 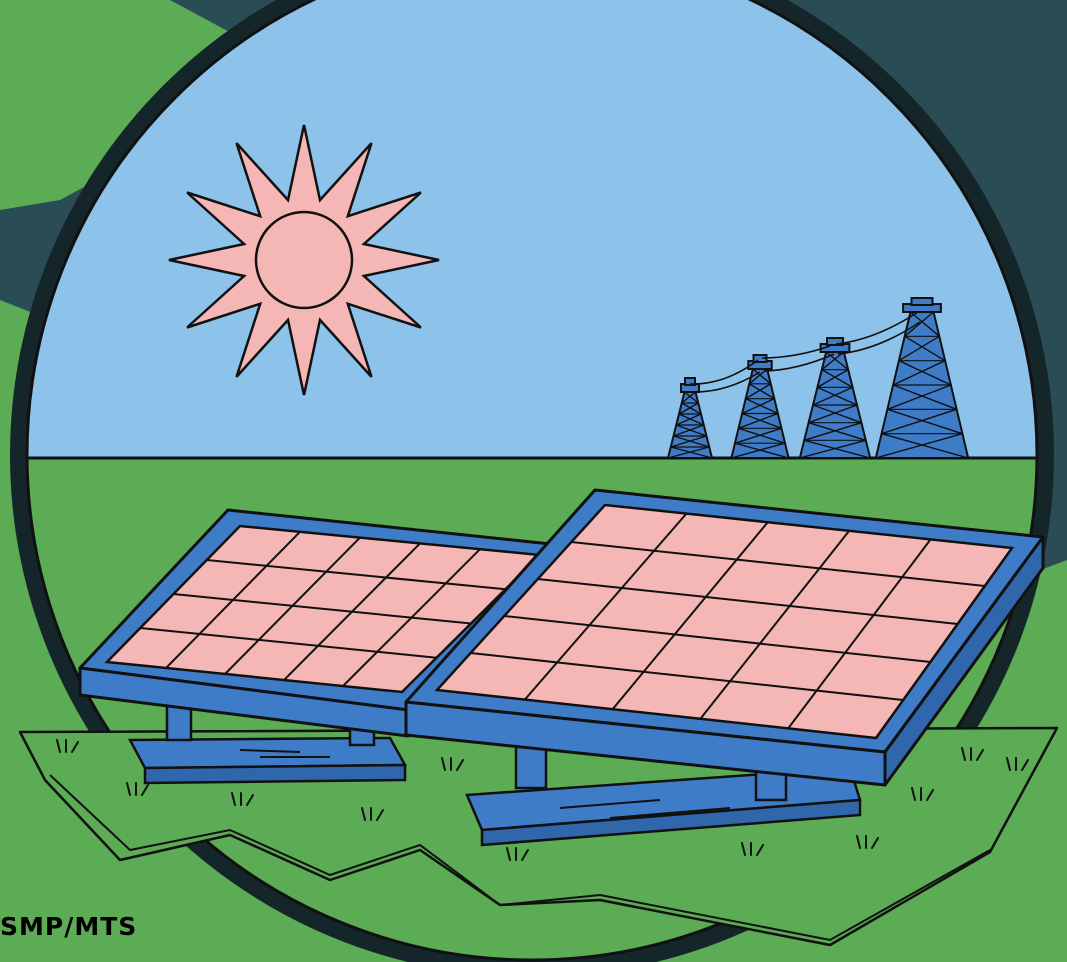 I want to click on grass-tufts, so click(x=542, y=800).